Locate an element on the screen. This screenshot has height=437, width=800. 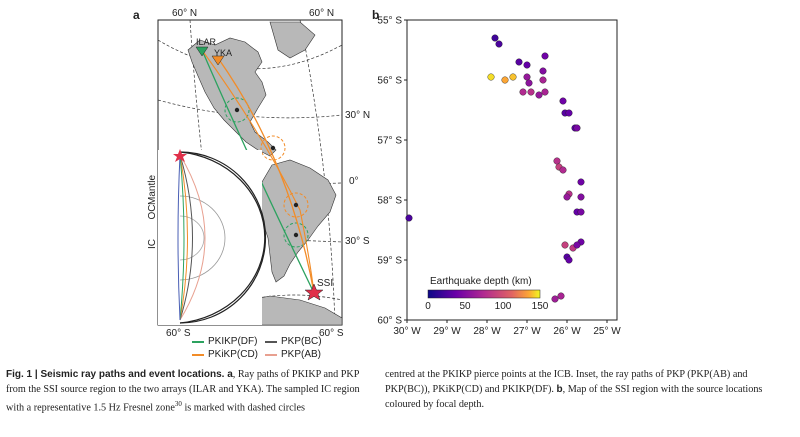
station-ilar is located at coordinates (202, 51).